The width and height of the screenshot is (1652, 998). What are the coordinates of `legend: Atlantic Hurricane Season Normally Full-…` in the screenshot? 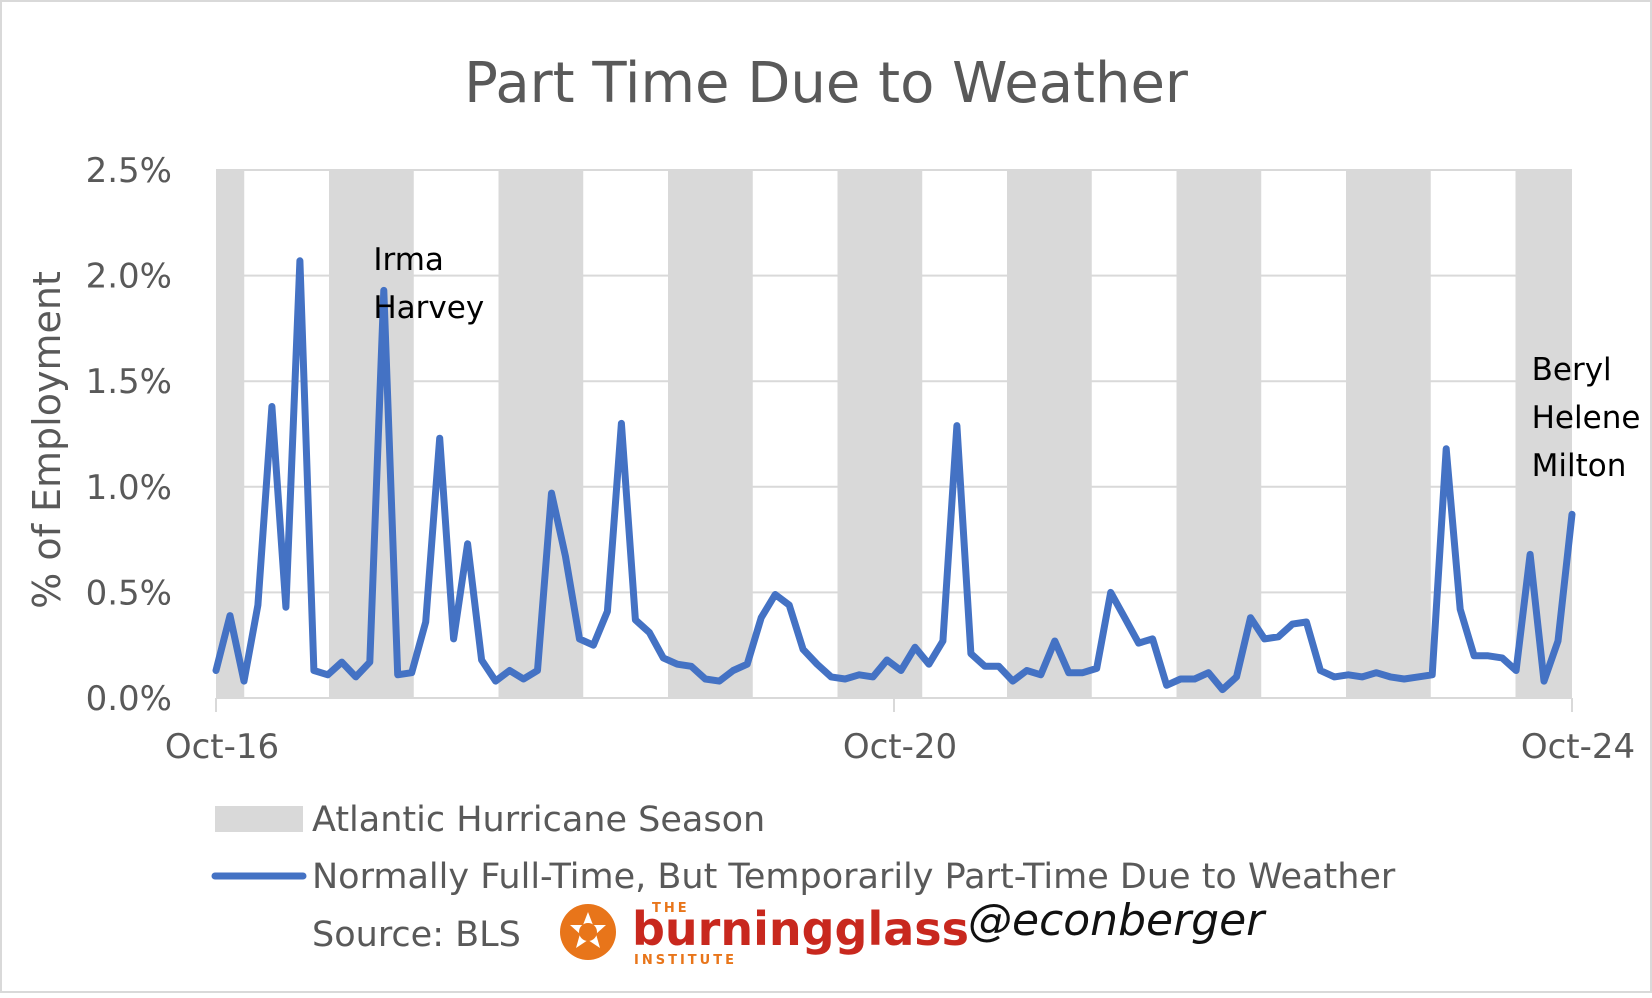 It's located at (803, 848).